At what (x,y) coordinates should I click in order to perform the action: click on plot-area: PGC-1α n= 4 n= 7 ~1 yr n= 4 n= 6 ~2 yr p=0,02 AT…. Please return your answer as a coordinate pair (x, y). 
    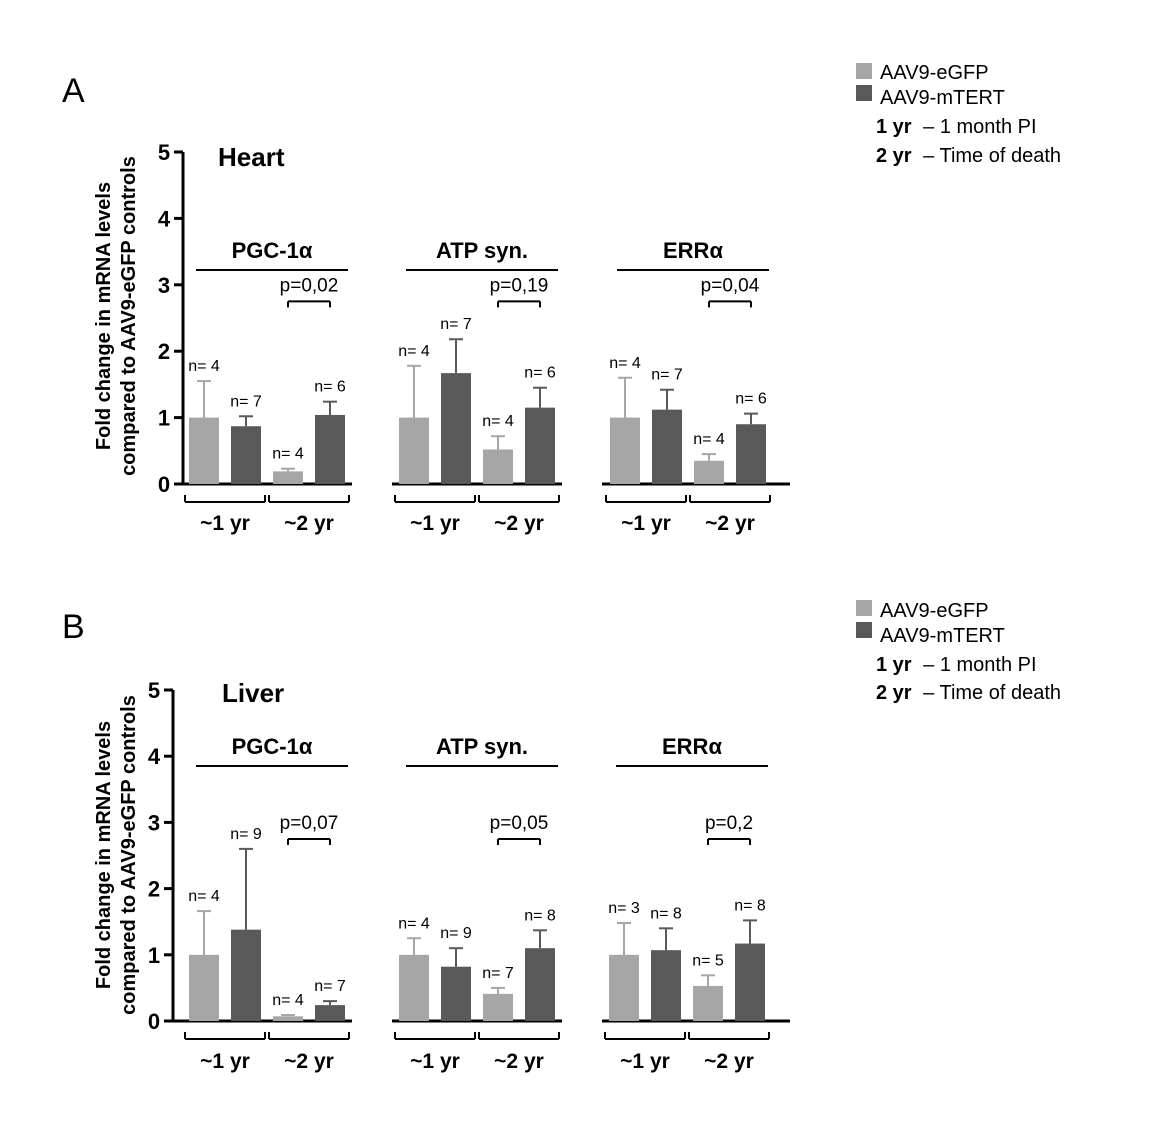
    Looking at the image, I should click on (486, 386).